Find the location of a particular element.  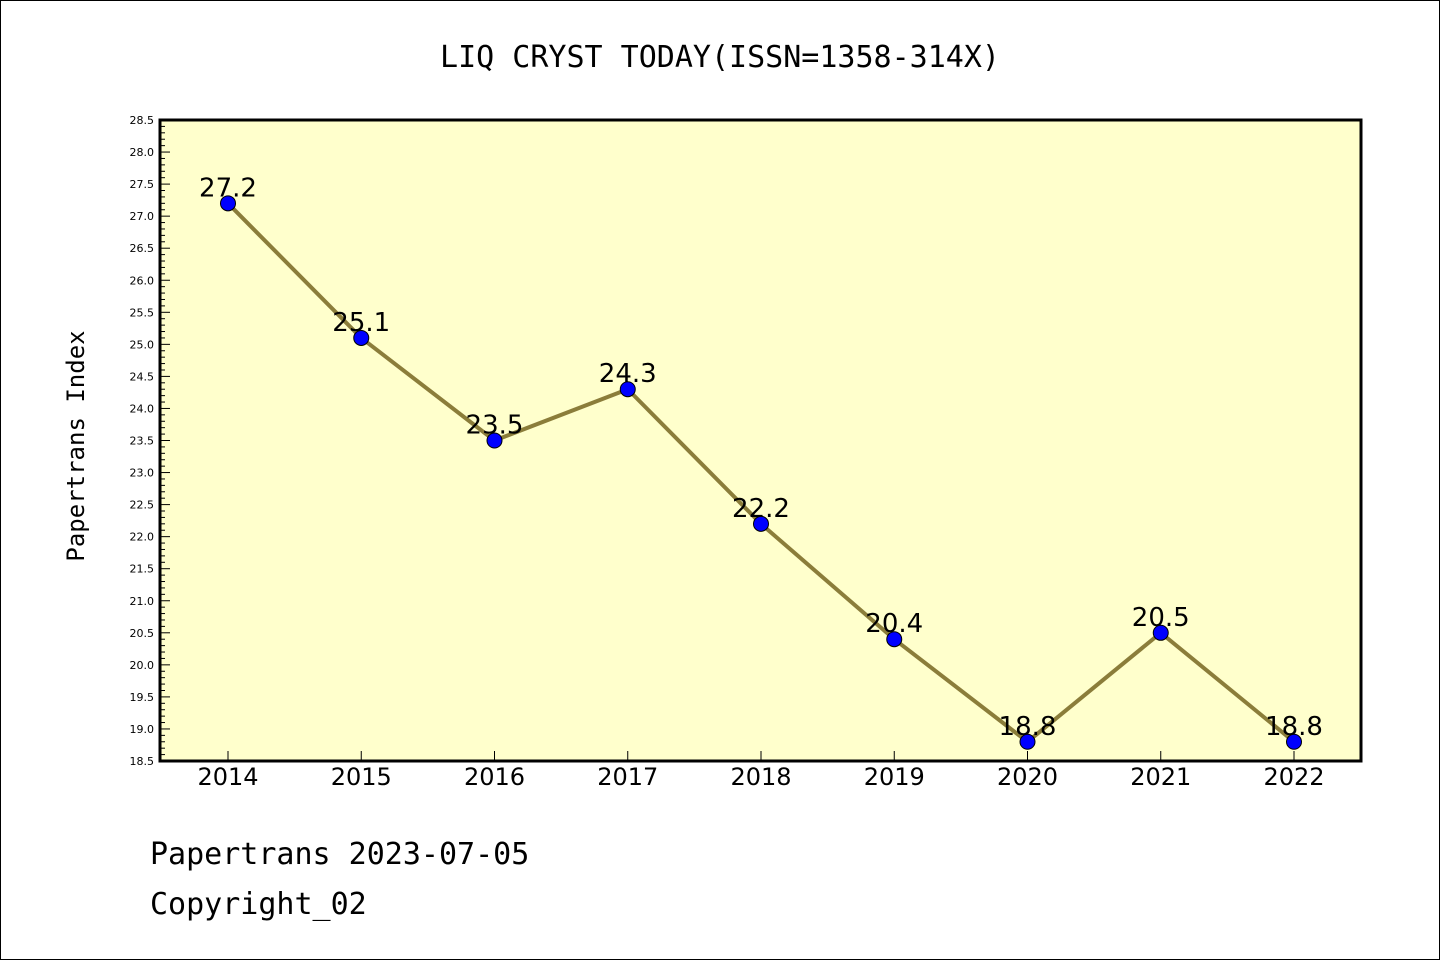

data-label: 25.1 is located at coordinates (361, 323).